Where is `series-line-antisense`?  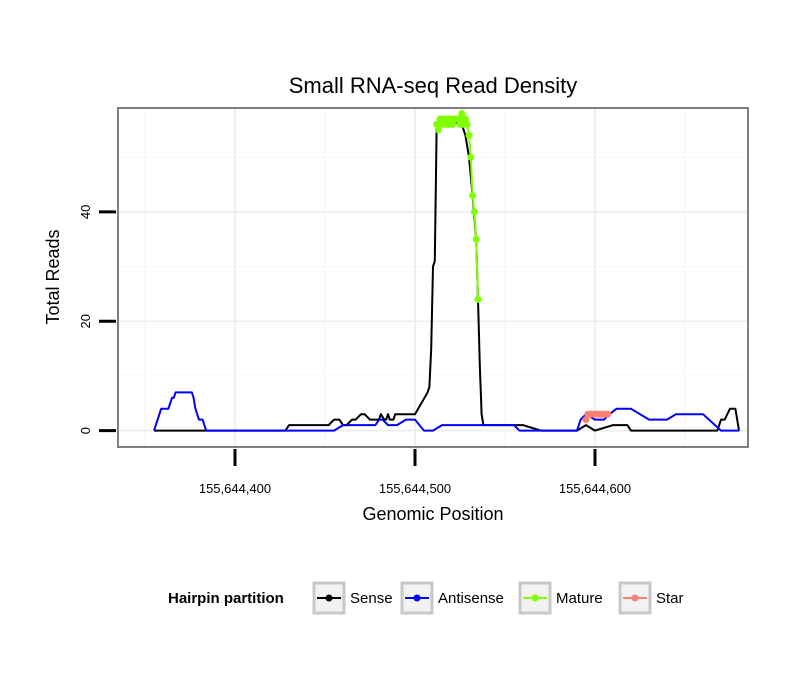 series-line-antisense is located at coordinates (446, 411).